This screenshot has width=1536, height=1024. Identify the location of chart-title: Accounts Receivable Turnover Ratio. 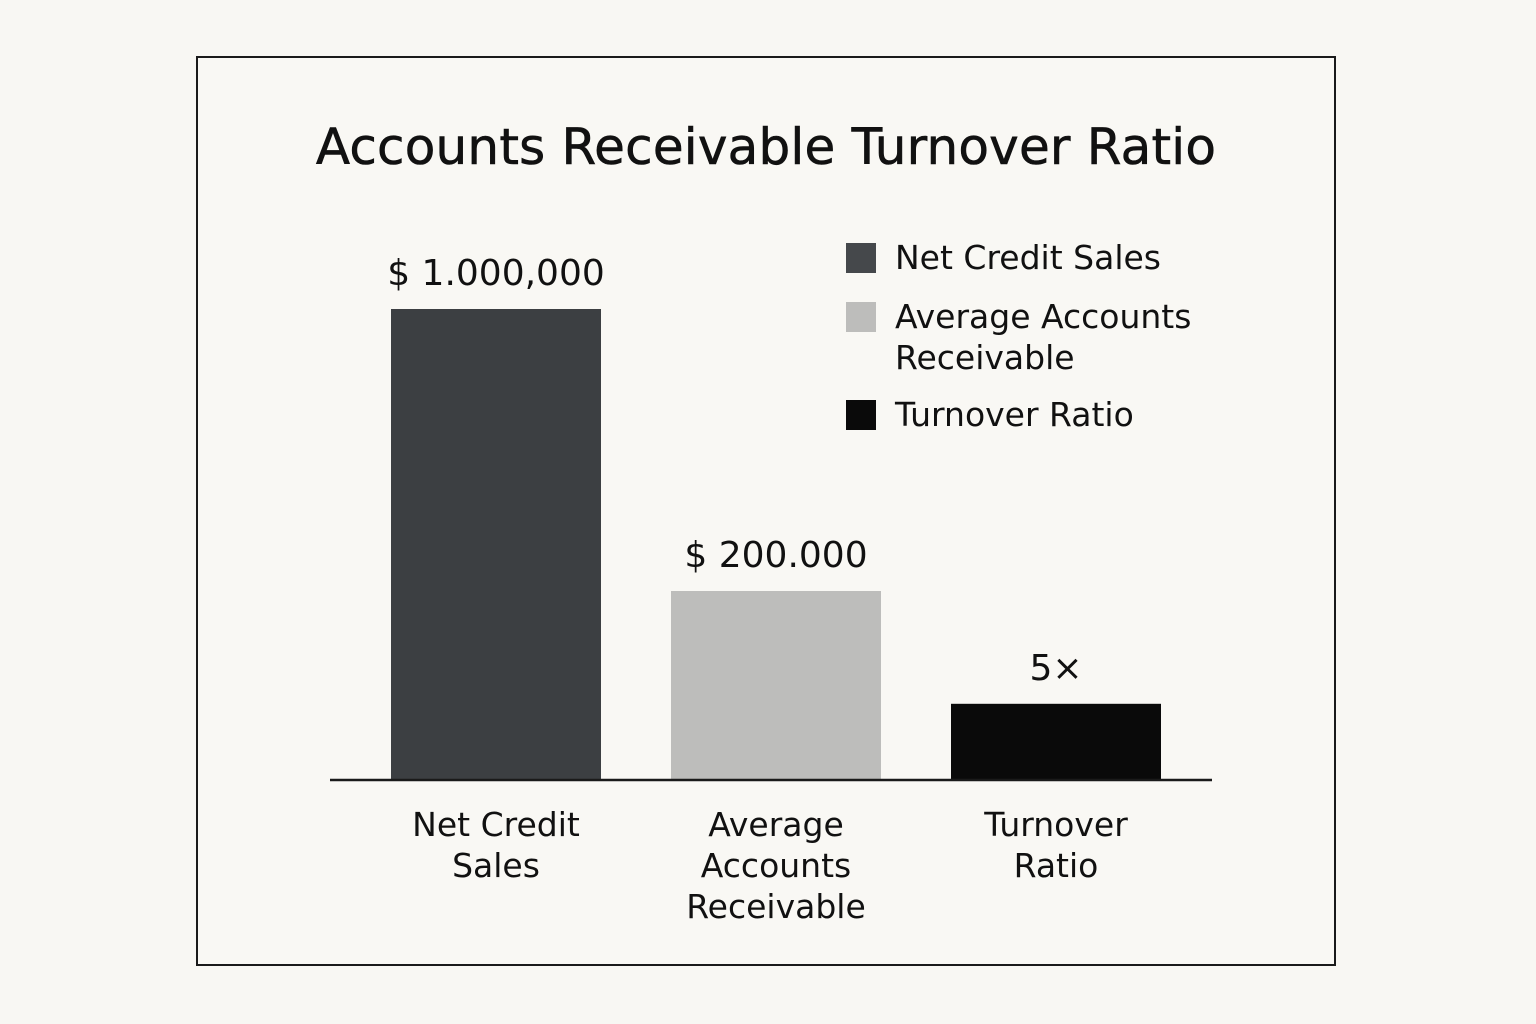
(766, 147).